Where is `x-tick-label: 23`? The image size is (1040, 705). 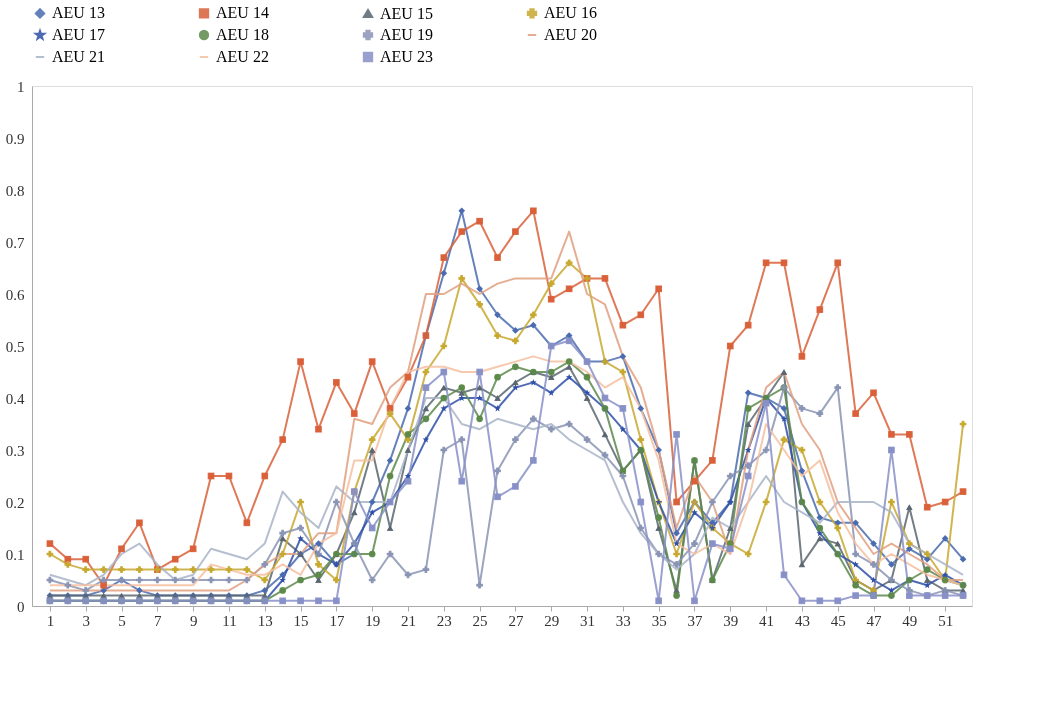 x-tick-label: 23 is located at coordinates (444, 620).